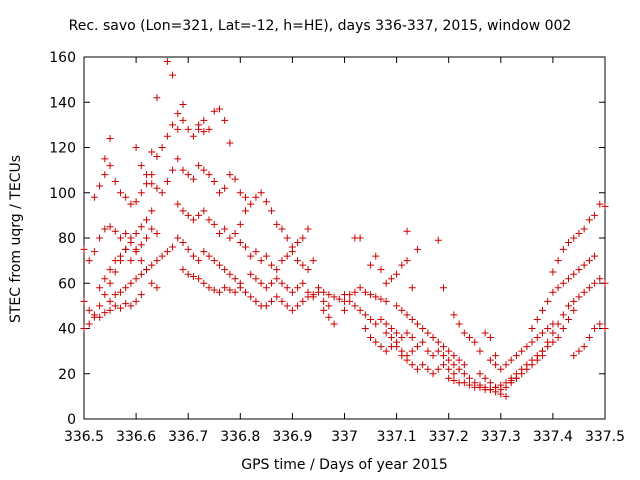 Image resolution: width=640 pixels, height=480 pixels. I want to click on x-tick-label: 336.8, so click(240, 437).